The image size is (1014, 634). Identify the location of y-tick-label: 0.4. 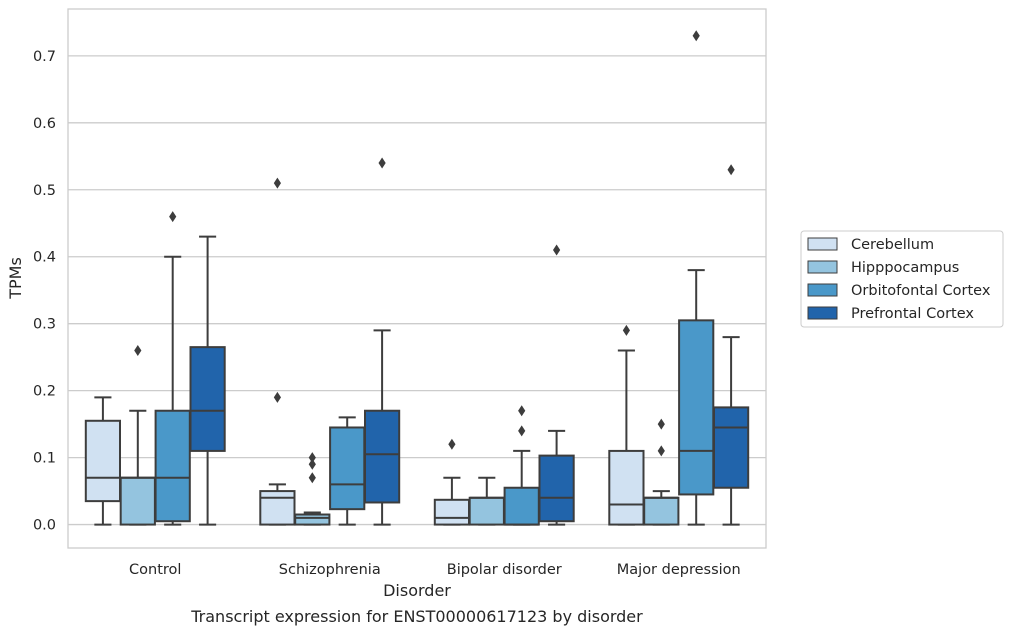
(44, 258).